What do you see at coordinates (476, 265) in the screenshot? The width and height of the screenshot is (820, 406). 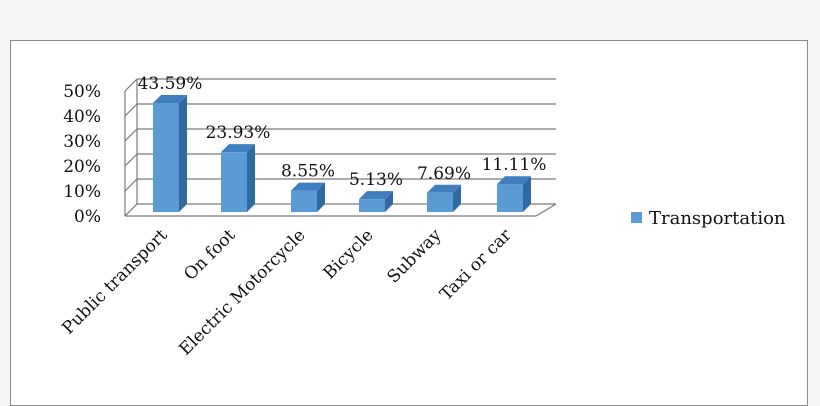 I see `x-category-5: Taxi or car` at bounding box center [476, 265].